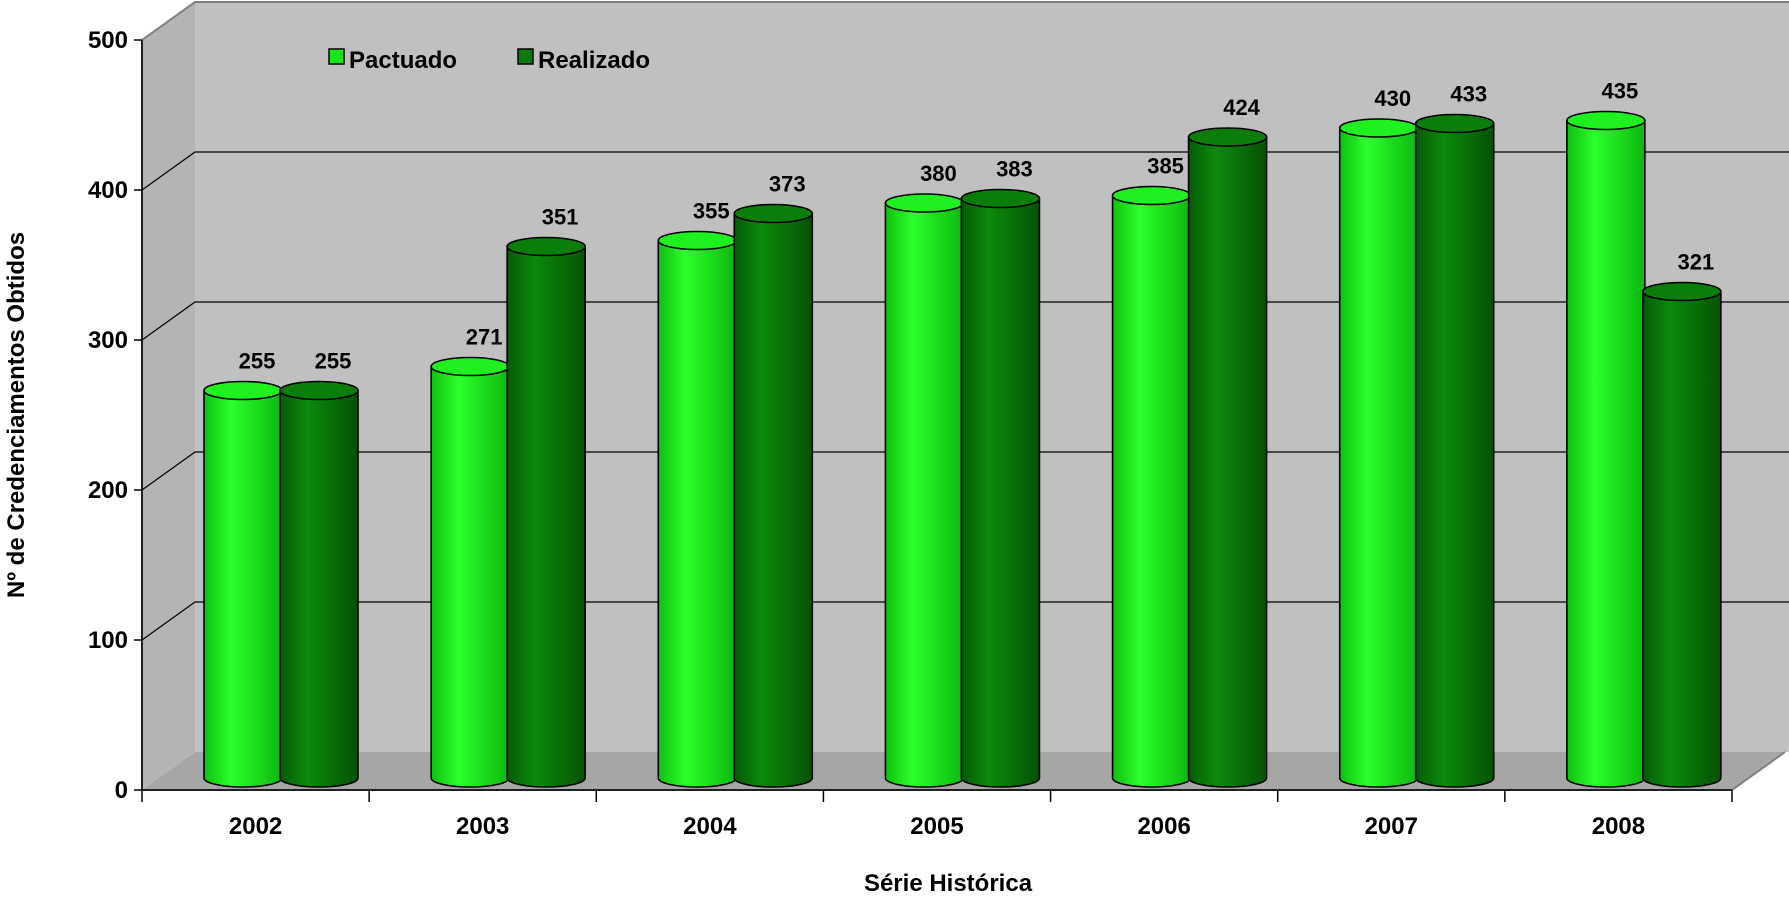 Image resolution: width=1789 pixels, height=899 pixels. Describe the element at coordinates (1392, 98) in the screenshot. I see `data-label: 430` at that location.